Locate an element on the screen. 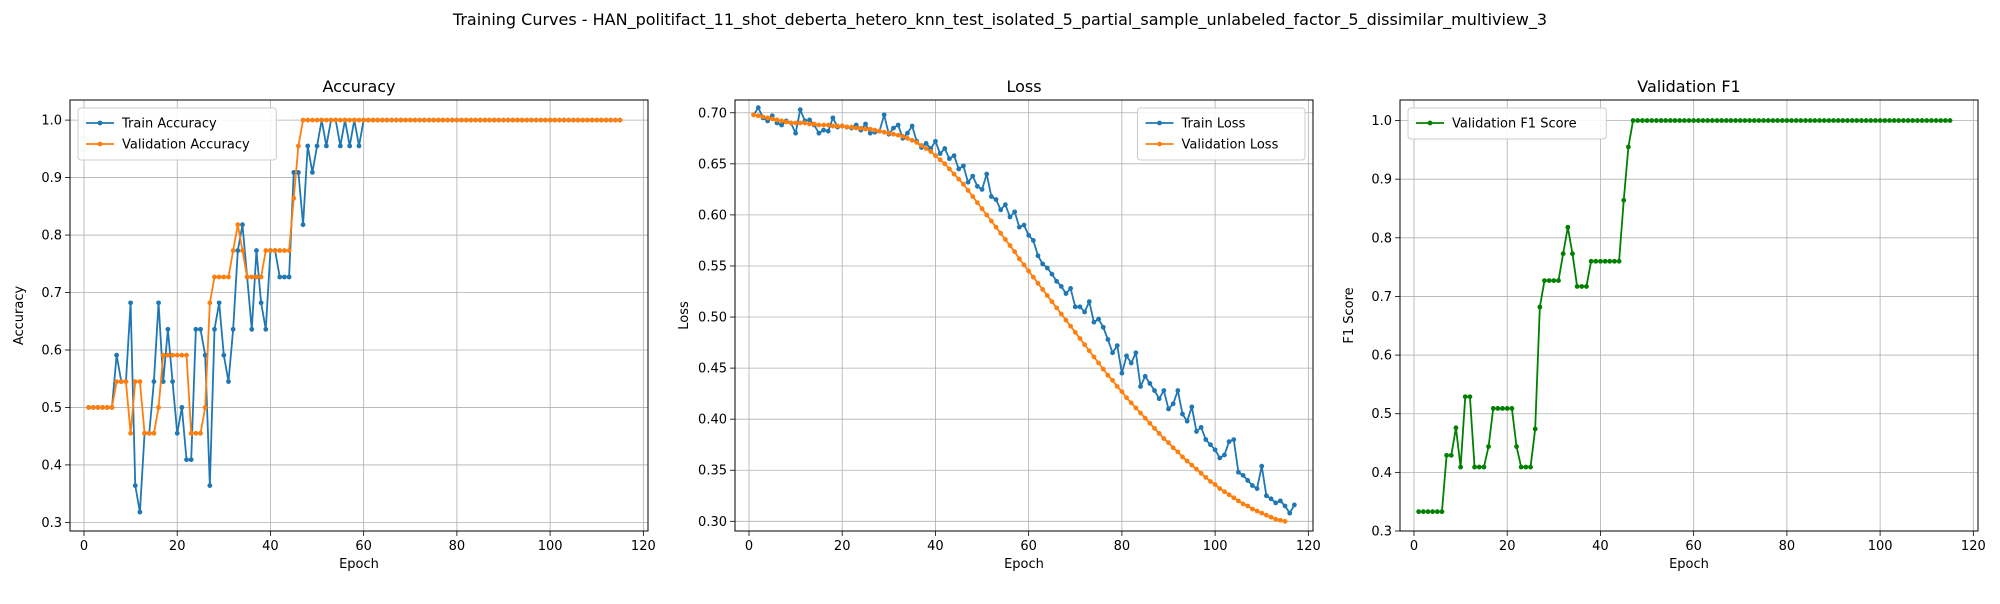  legend-box is located at coordinates (1507, 123).